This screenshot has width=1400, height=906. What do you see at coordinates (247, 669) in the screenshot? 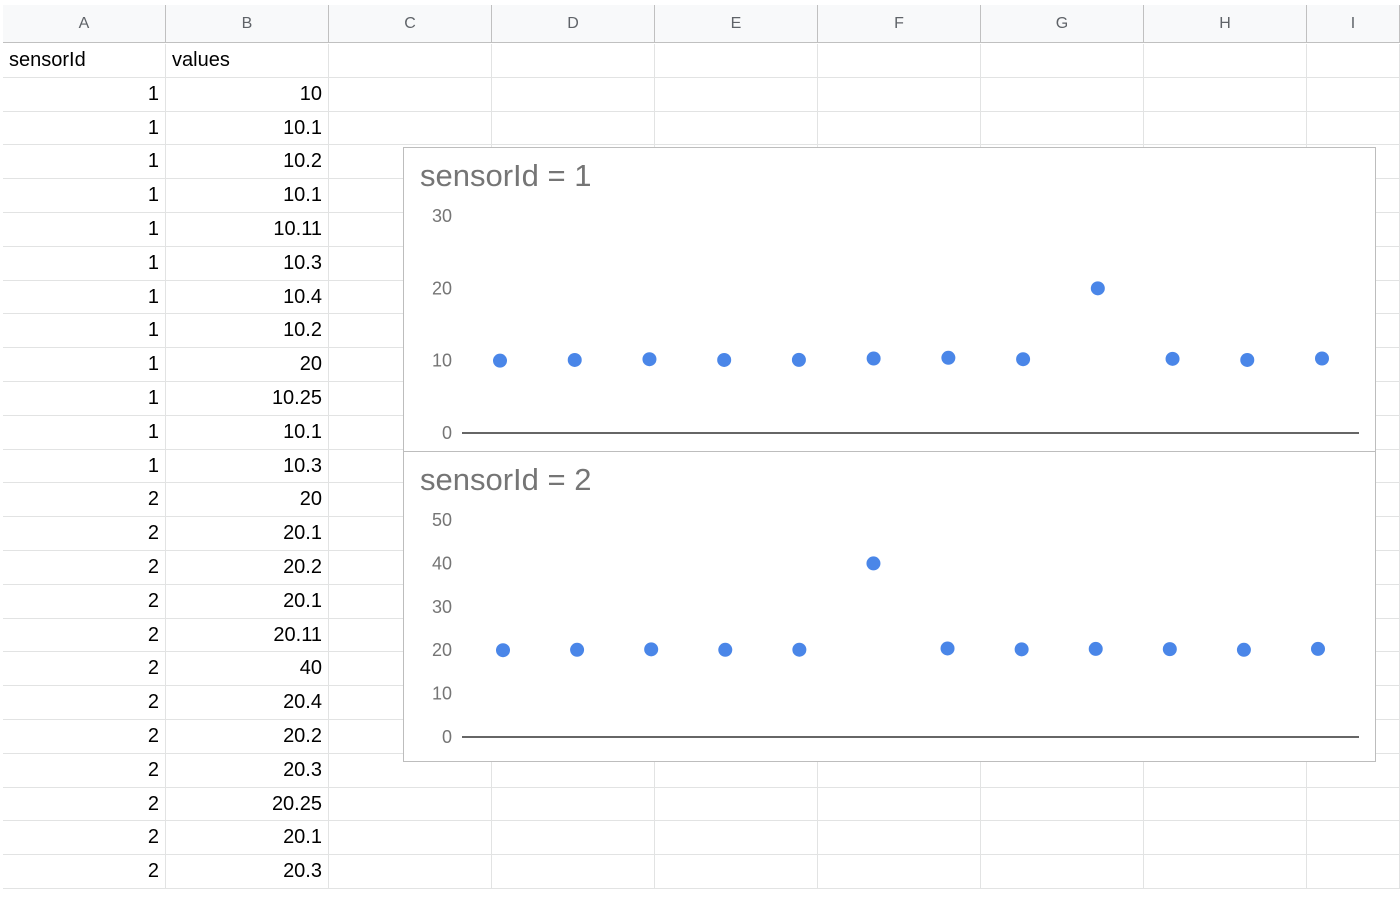
I see `data-cell: 40` at bounding box center [247, 669].